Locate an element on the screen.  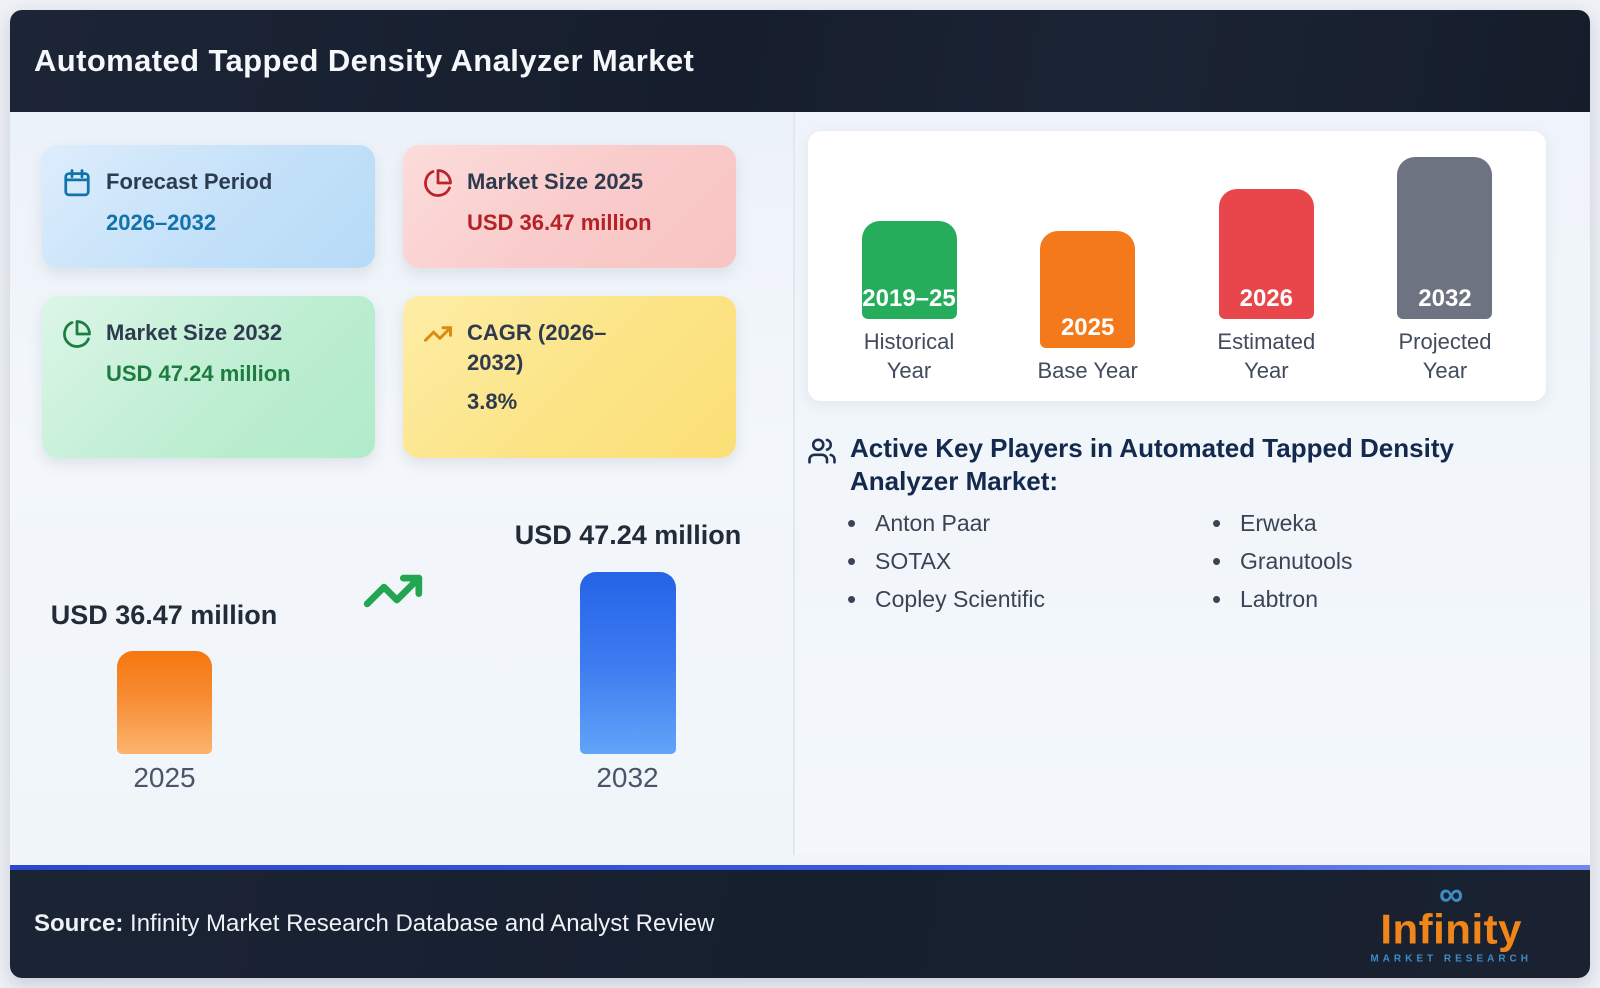
infinity-symbol-icon: ∞ is located at coordinates (1451, 894).